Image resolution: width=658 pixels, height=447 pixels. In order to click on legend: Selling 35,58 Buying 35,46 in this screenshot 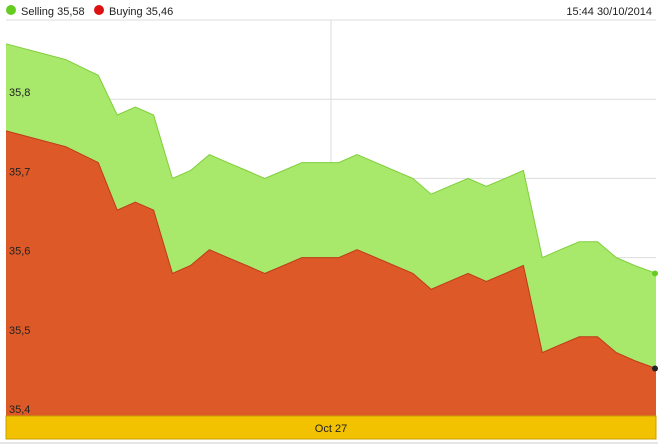, I will do `click(89, 11)`.